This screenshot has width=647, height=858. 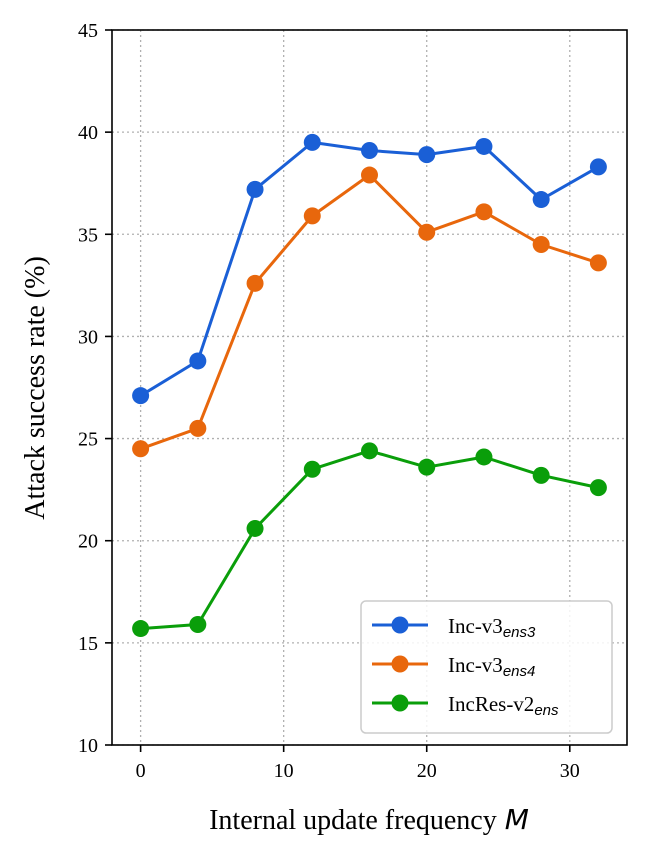 I want to click on y-tick-label-6: 40, so click(x=88, y=133).